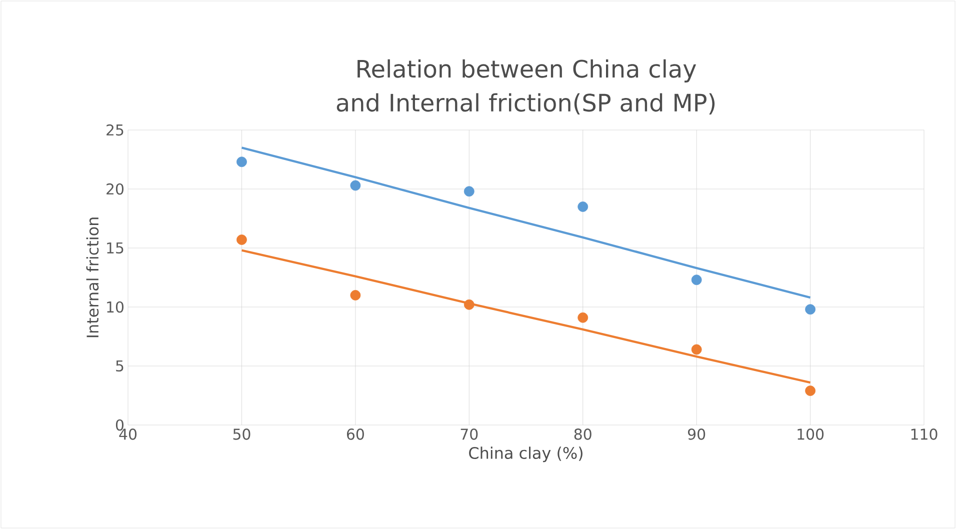  Describe the element at coordinates (120, 425) in the screenshot. I see `y-tick-label: 0` at that location.